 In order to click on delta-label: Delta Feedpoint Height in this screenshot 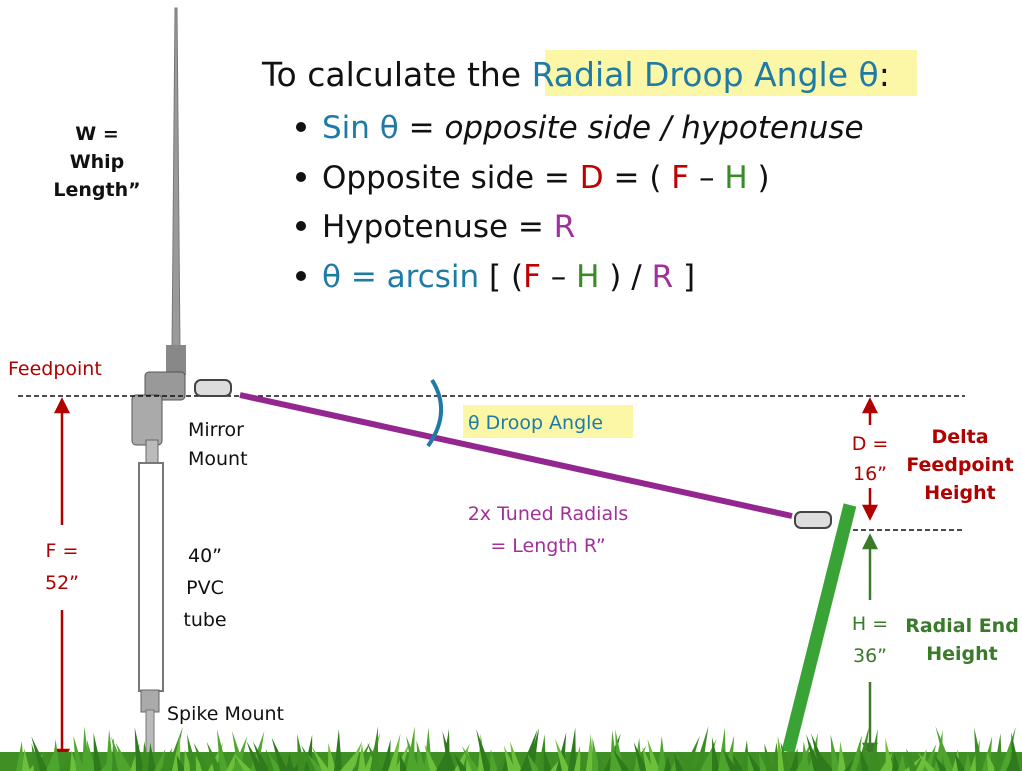, I will do `click(959, 465)`.